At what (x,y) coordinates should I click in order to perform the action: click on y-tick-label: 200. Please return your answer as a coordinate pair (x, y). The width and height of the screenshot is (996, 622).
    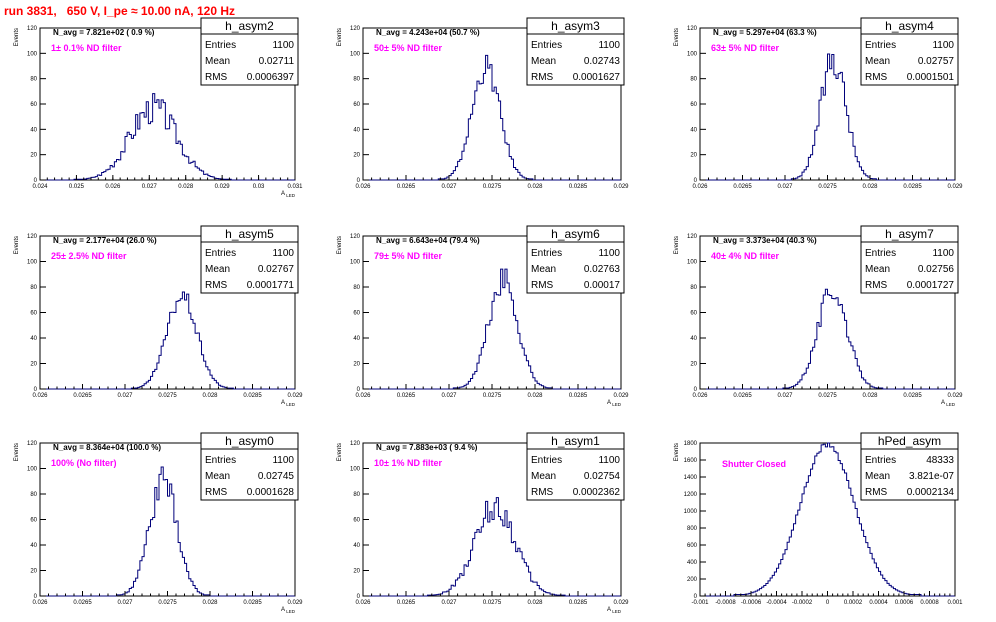
    Looking at the image, I should click on (692, 580).